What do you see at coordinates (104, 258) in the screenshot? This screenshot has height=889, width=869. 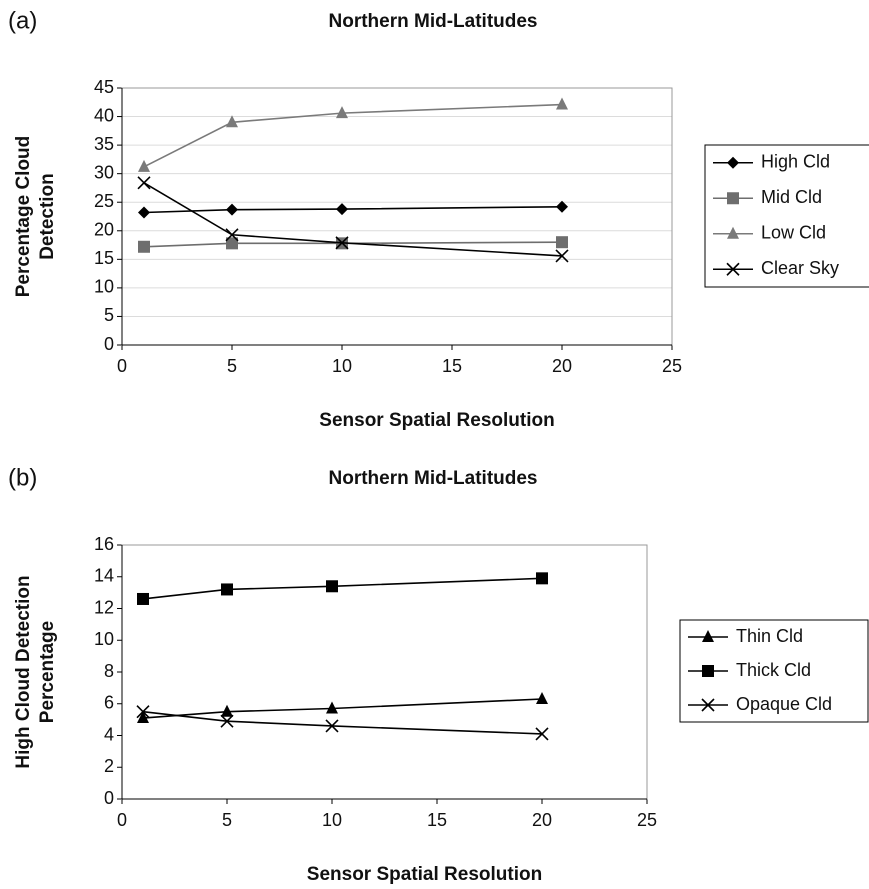 I see `y-tick-label: 15` at bounding box center [104, 258].